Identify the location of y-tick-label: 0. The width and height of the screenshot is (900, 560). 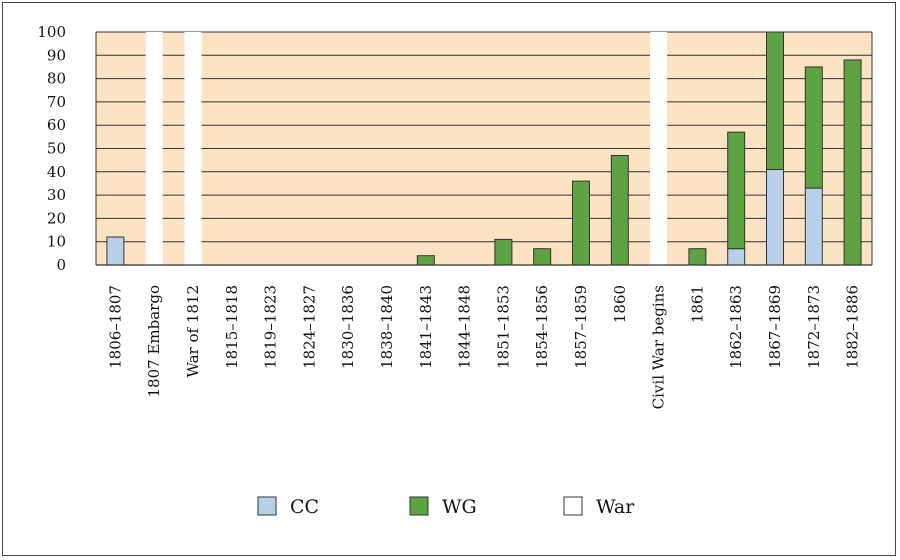
(61, 265).